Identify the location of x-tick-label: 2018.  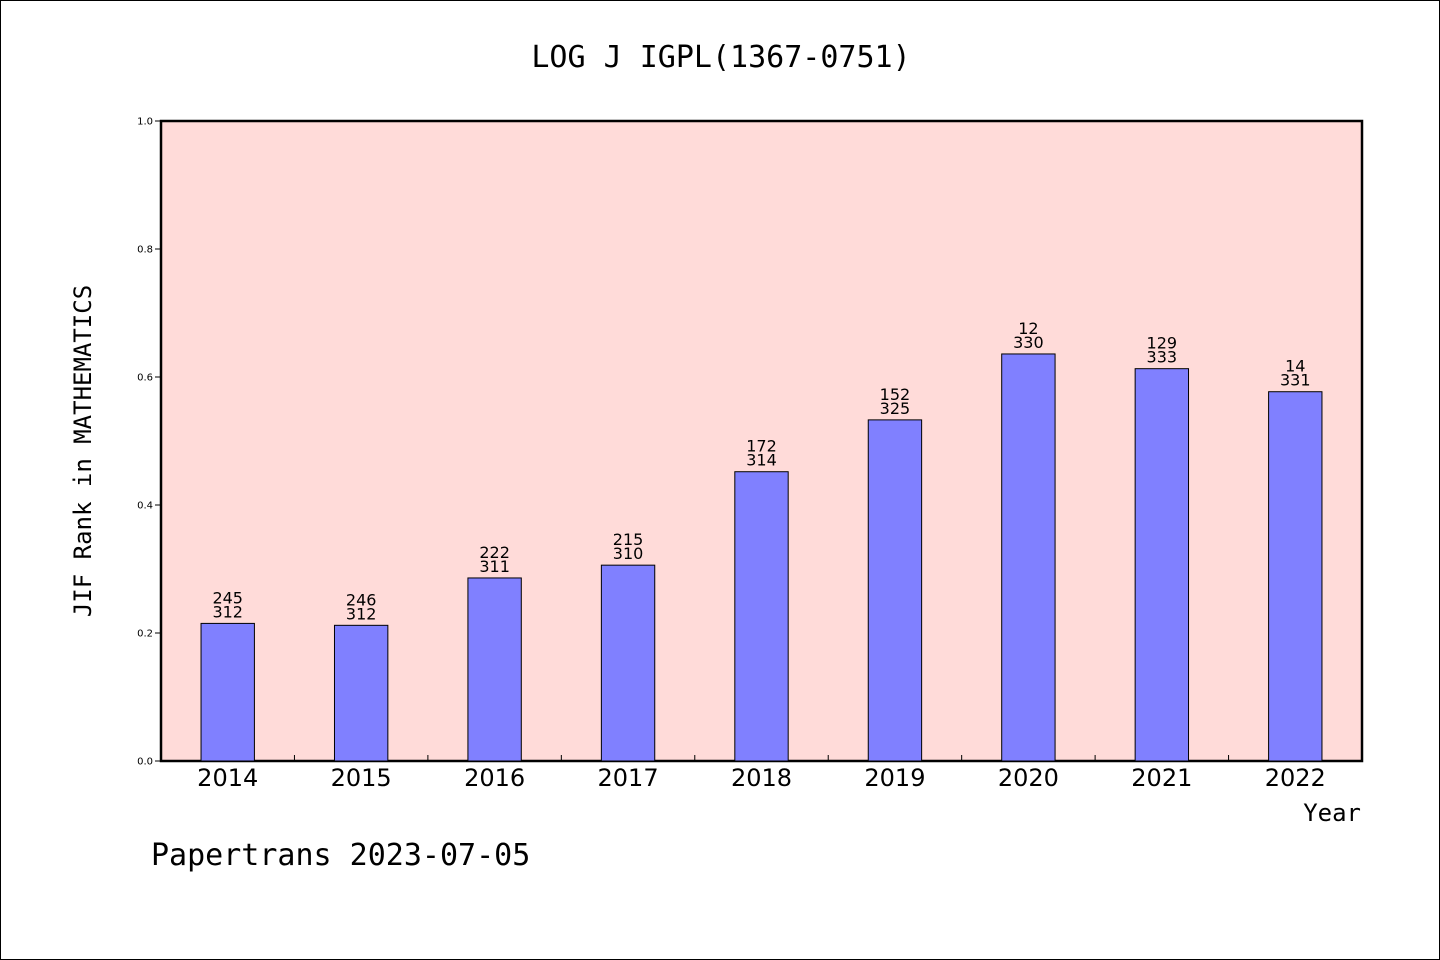
(761, 778).